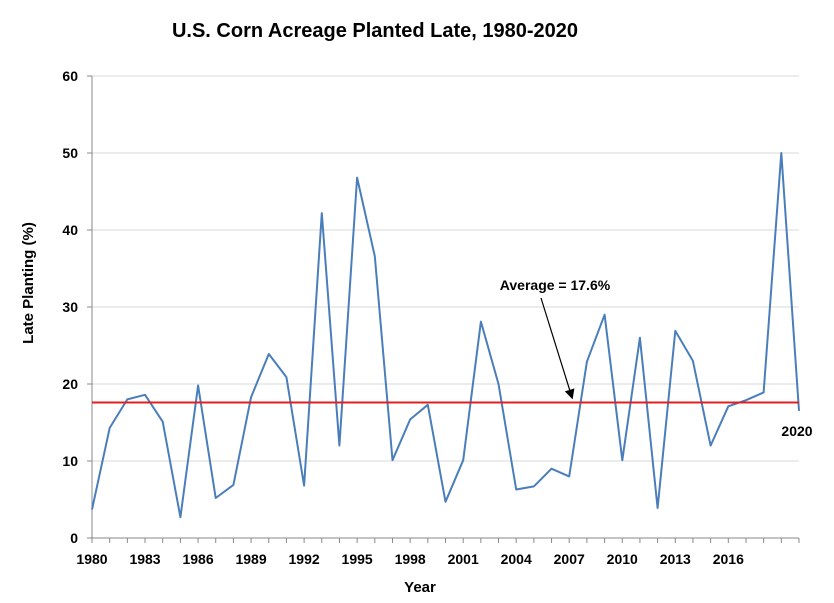  What do you see at coordinates (144, 559) in the screenshot?
I see `x-tick-label: 1983` at bounding box center [144, 559].